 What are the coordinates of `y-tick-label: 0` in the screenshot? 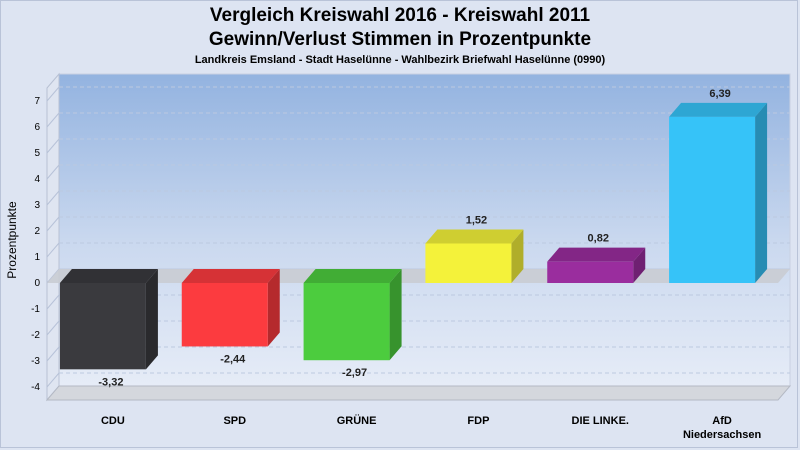 It's located at (37, 283).